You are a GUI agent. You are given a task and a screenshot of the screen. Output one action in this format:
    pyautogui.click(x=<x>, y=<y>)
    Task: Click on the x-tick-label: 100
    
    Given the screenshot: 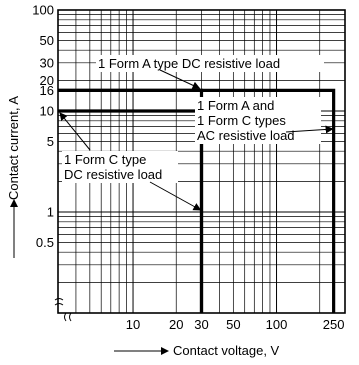 What is the action you would take?
    pyautogui.click(x=277, y=324)
    